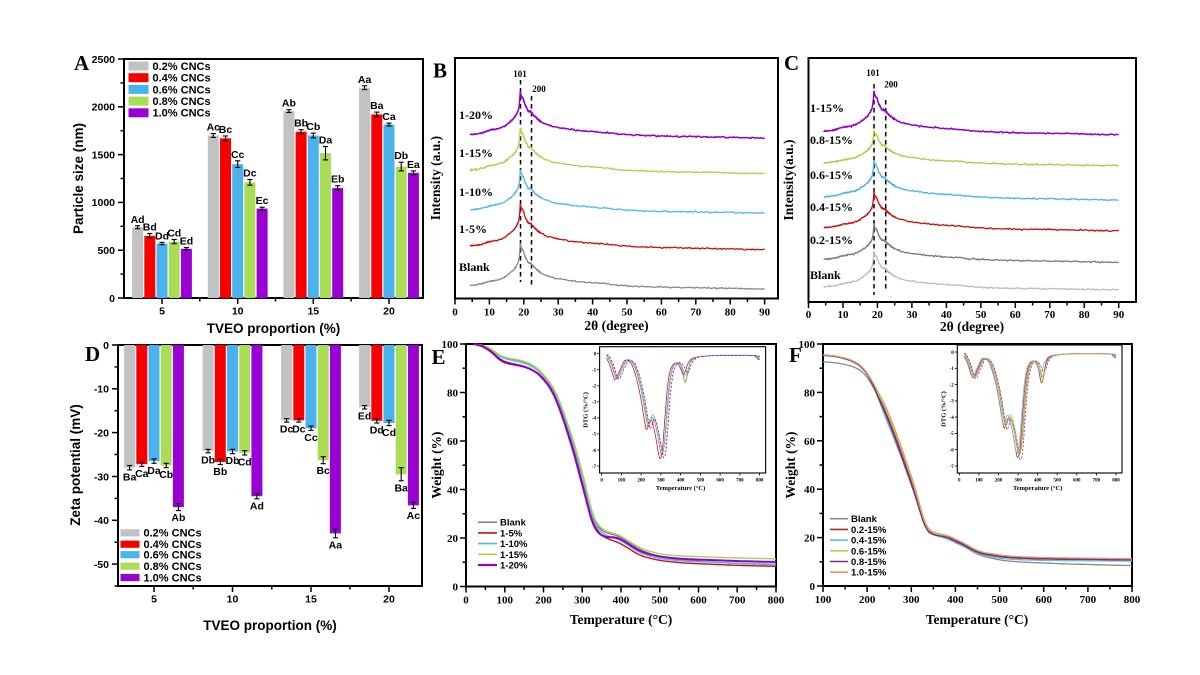 Image resolution: width=1200 pixels, height=675 pixels. Describe the element at coordinates (220, 472) in the screenshot. I see `svg-text: Bb` at that location.